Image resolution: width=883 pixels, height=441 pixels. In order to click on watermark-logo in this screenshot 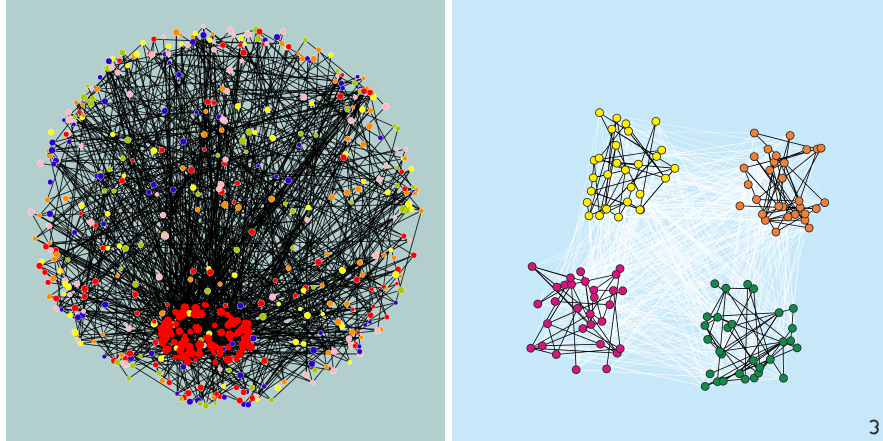, I will do `click(874, 428)`.